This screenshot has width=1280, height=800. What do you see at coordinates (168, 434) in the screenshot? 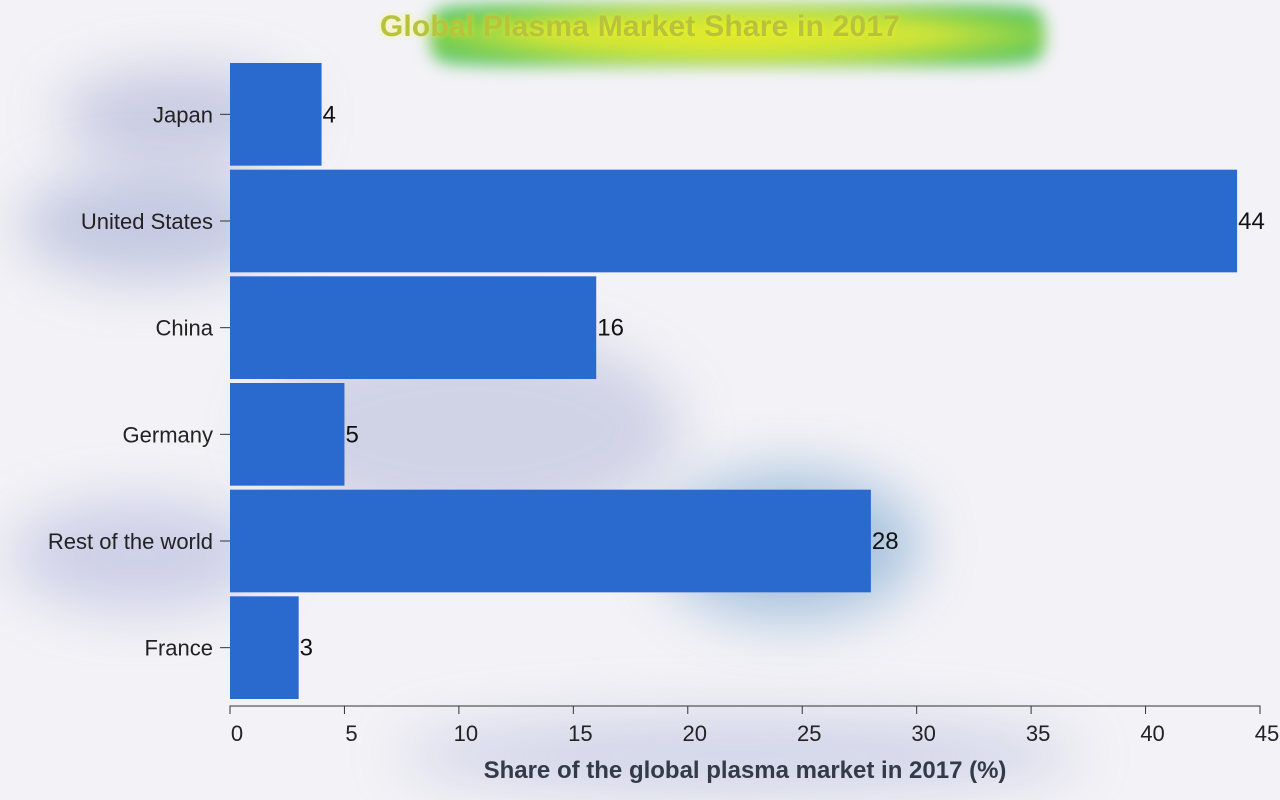
I see `y-tick-label-3: Germany` at bounding box center [168, 434].